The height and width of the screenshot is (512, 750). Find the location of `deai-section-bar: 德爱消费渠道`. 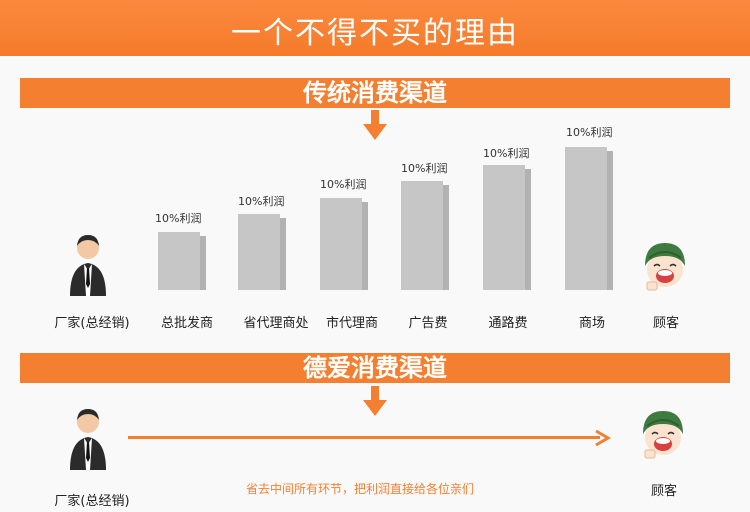

deai-section-bar: 德爱消费渠道 is located at coordinates (375, 368).